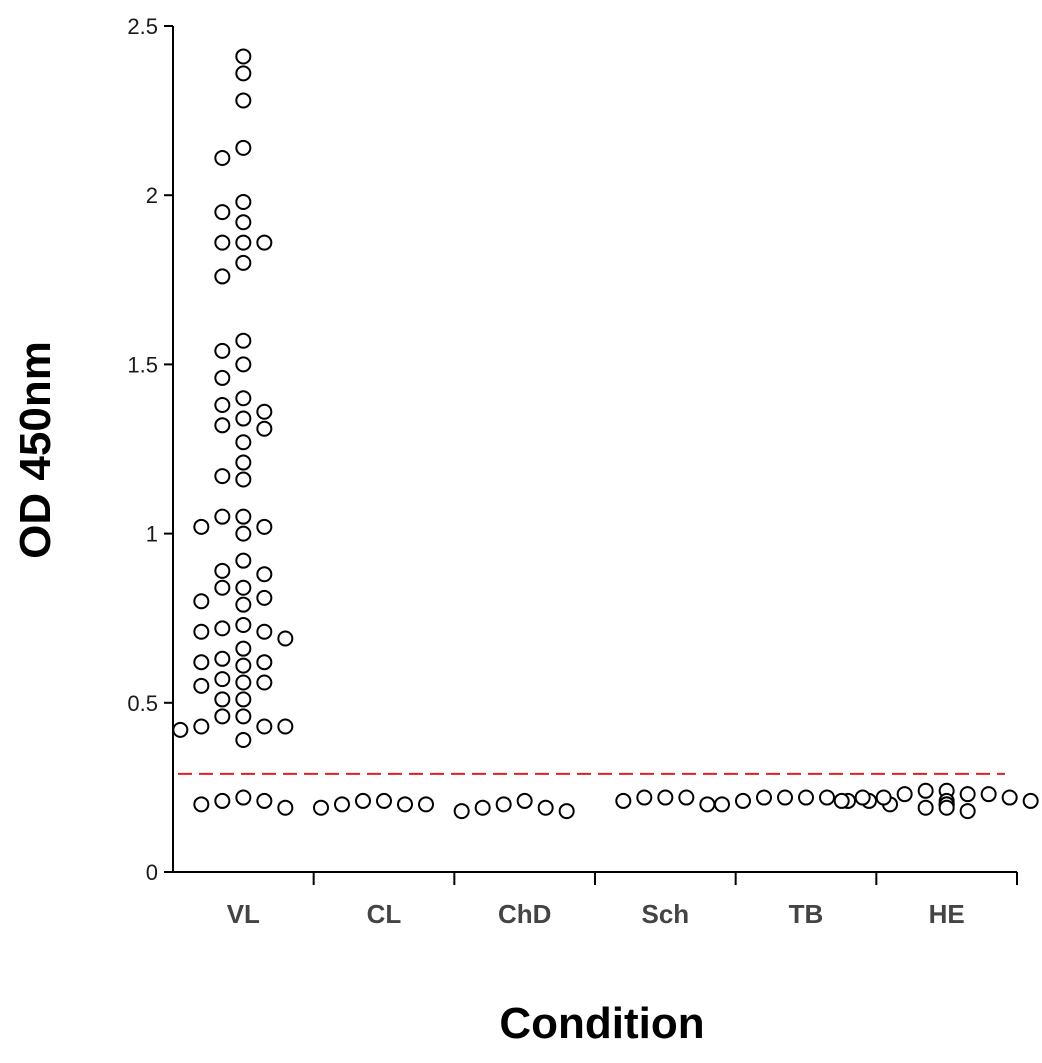  I want to click on y-axis-title: OD 450nm, so click(35, 450).